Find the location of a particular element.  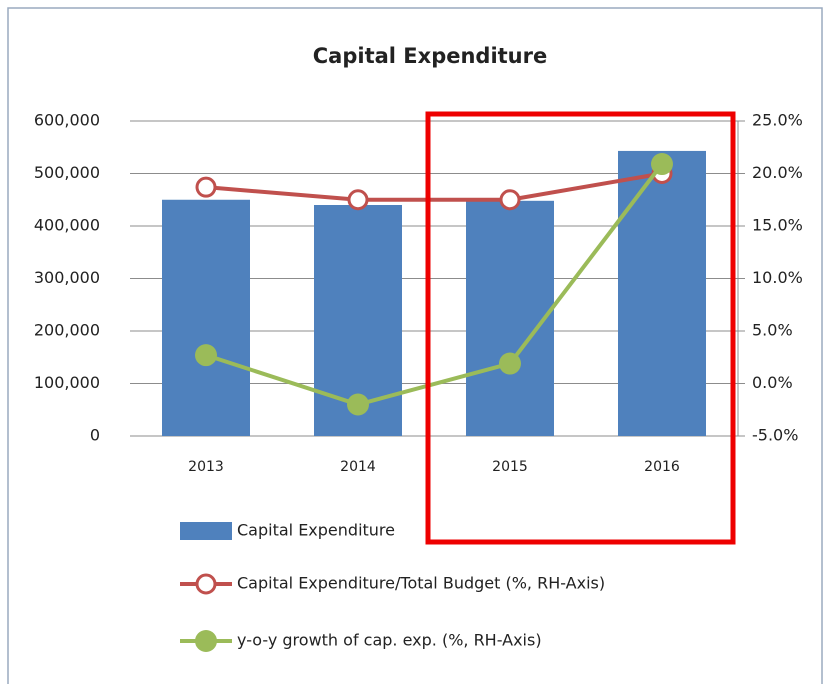

x-tick-label: 2016 is located at coordinates (662, 467).